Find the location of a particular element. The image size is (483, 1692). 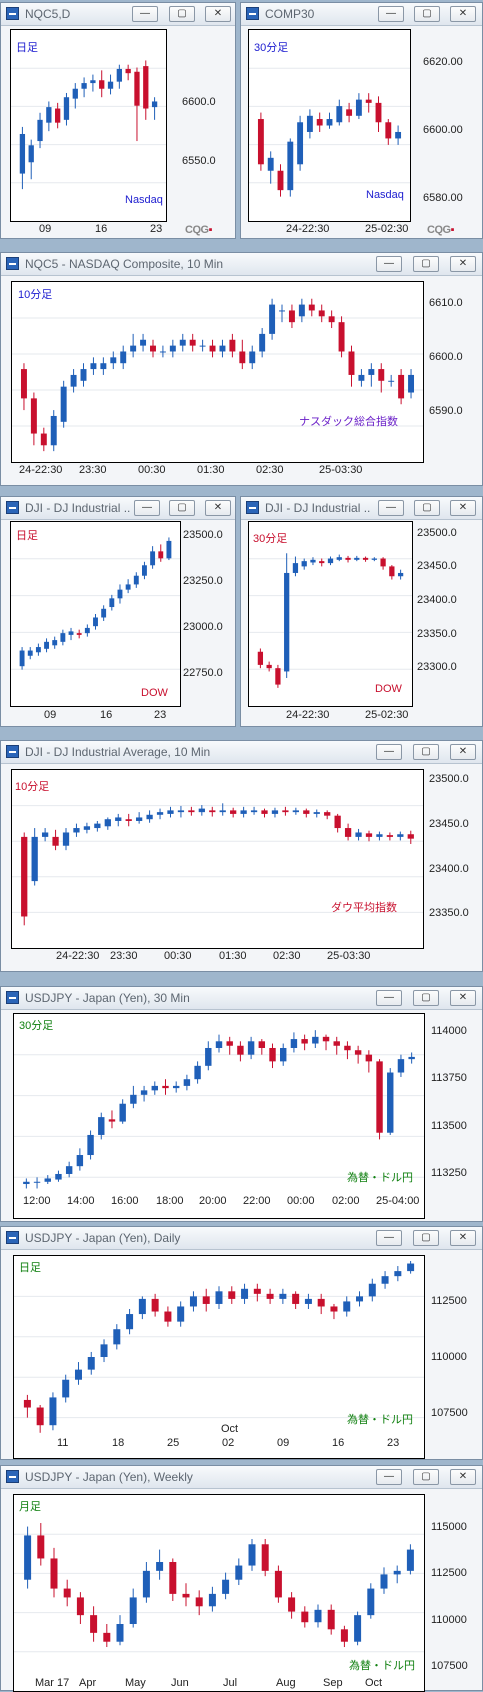

x-tick-label: 23:30 is located at coordinates (124, 956).